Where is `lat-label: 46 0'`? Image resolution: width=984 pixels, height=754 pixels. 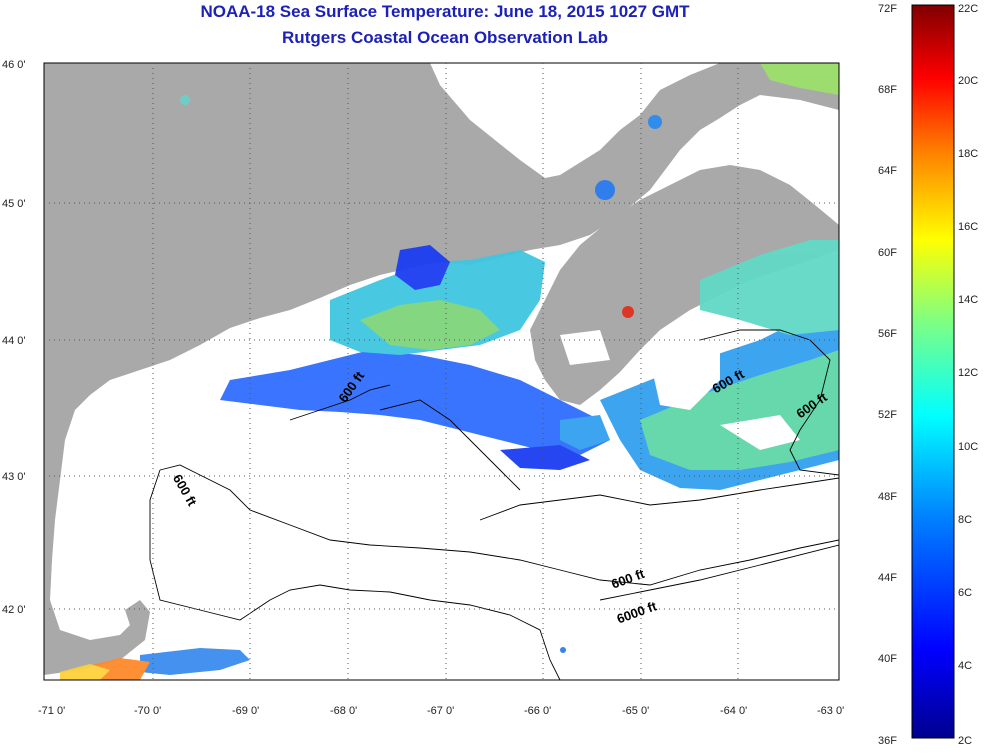
lat-label: 46 0' is located at coordinates (14, 65).